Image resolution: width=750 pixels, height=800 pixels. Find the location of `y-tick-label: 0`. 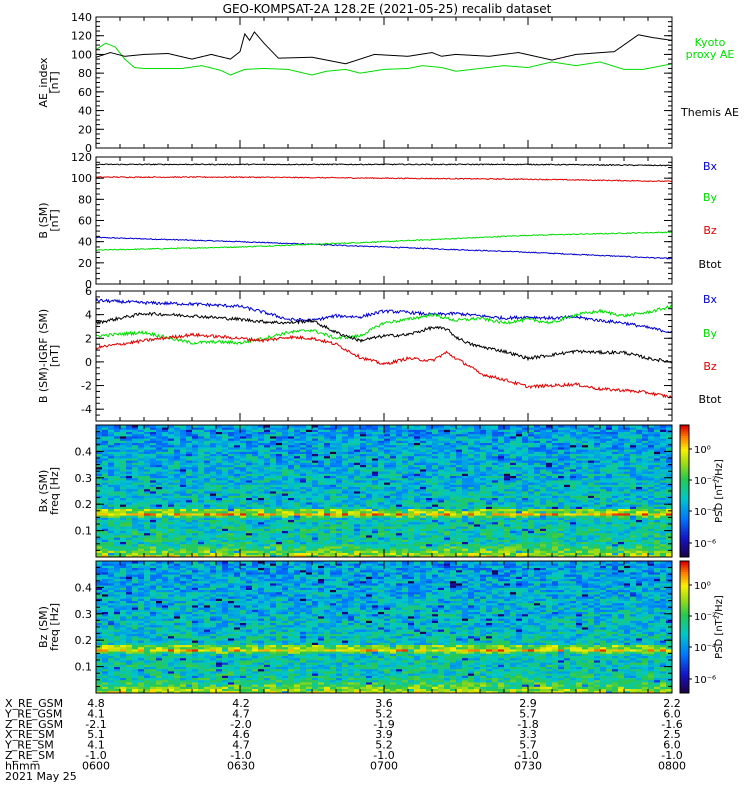

y-tick-label: 0 is located at coordinates (88, 148).